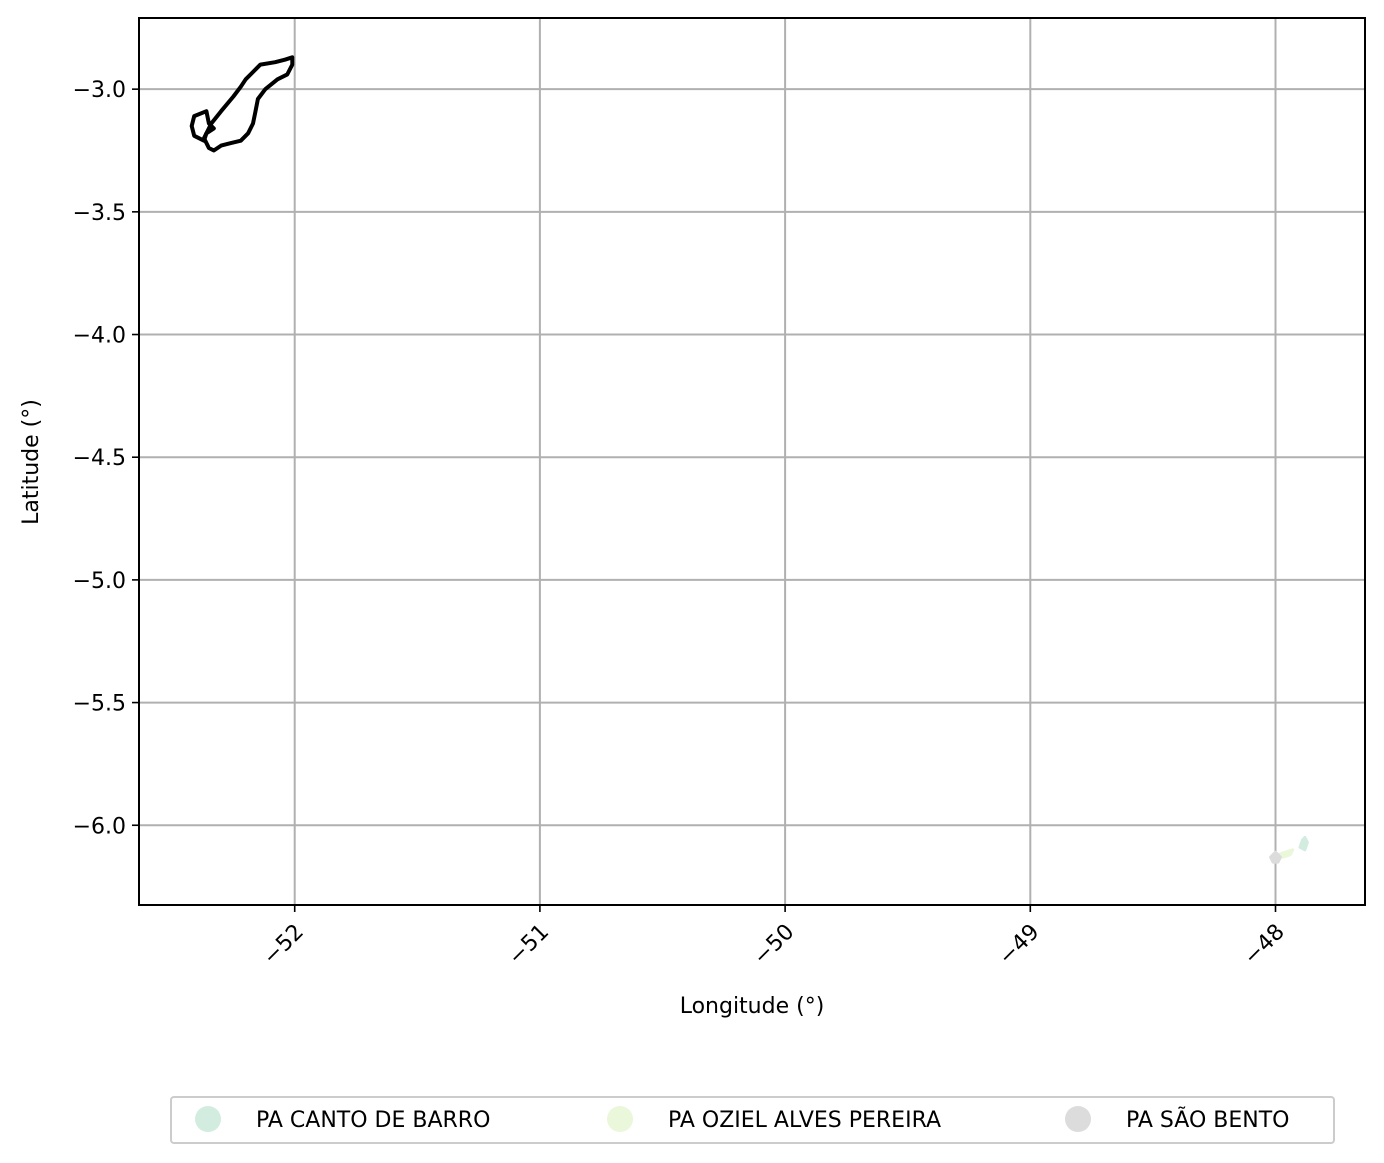 The height and width of the screenshot is (1163, 1384). I want to click on y-tick-label: −5.5, so click(99, 704).